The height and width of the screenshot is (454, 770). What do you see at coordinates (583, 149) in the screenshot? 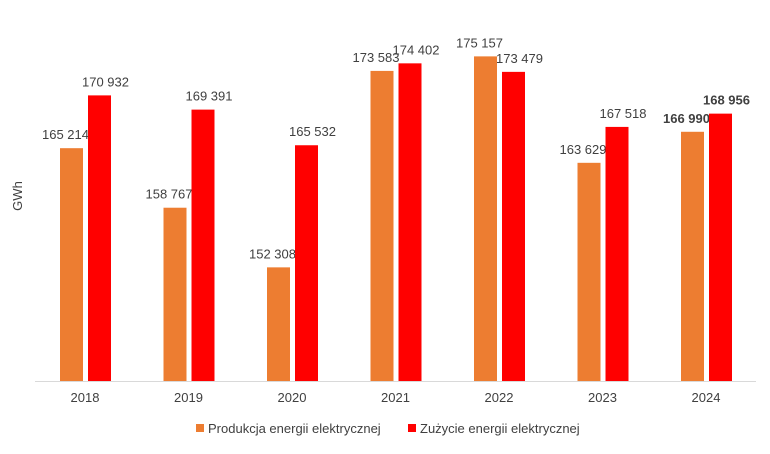
I see `data-label-production-2023: 163 629` at bounding box center [583, 149].